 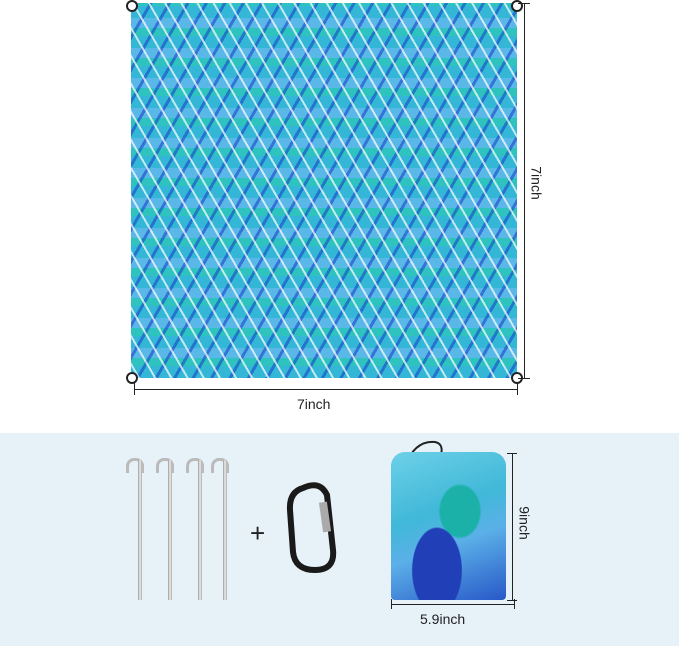 I want to click on carabiner-icon, so click(x=311, y=528).